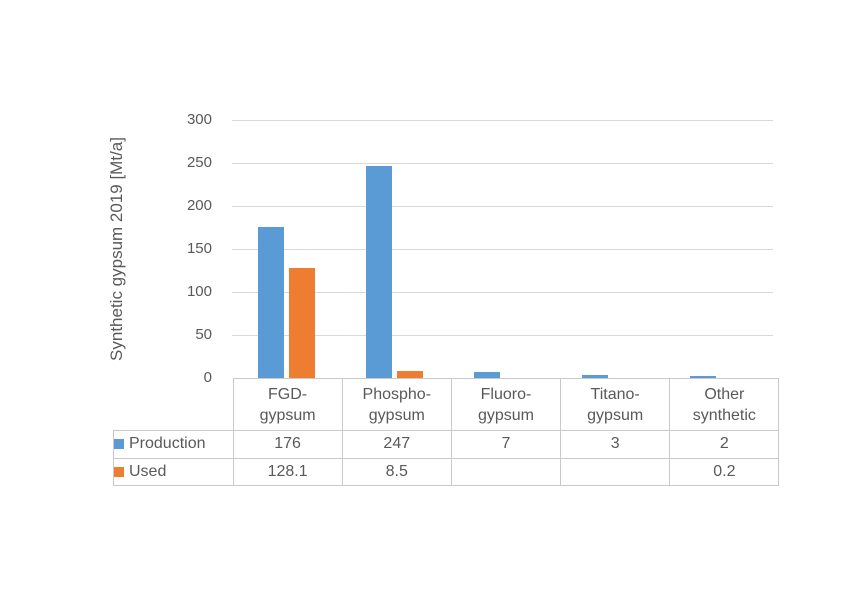 This screenshot has height=595, width=842. Describe the element at coordinates (119, 471) in the screenshot. I see `legend-key-used` at that location.